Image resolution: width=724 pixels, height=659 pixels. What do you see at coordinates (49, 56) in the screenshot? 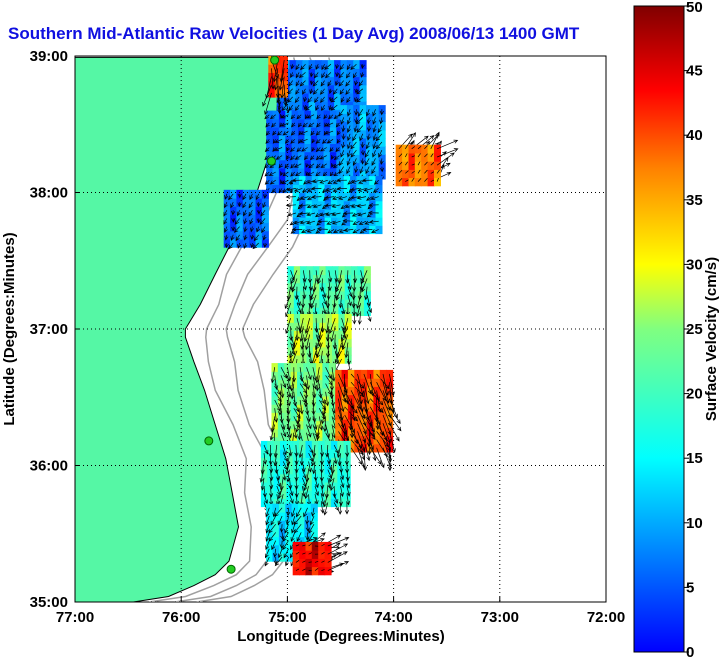
I see `y-tick-label: 39:00` at bounding box center [49, 56].